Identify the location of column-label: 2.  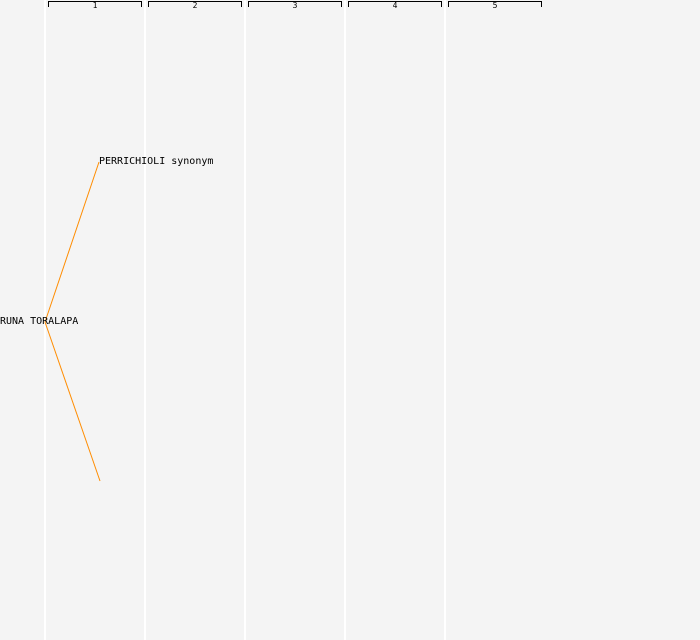
(195, 5).